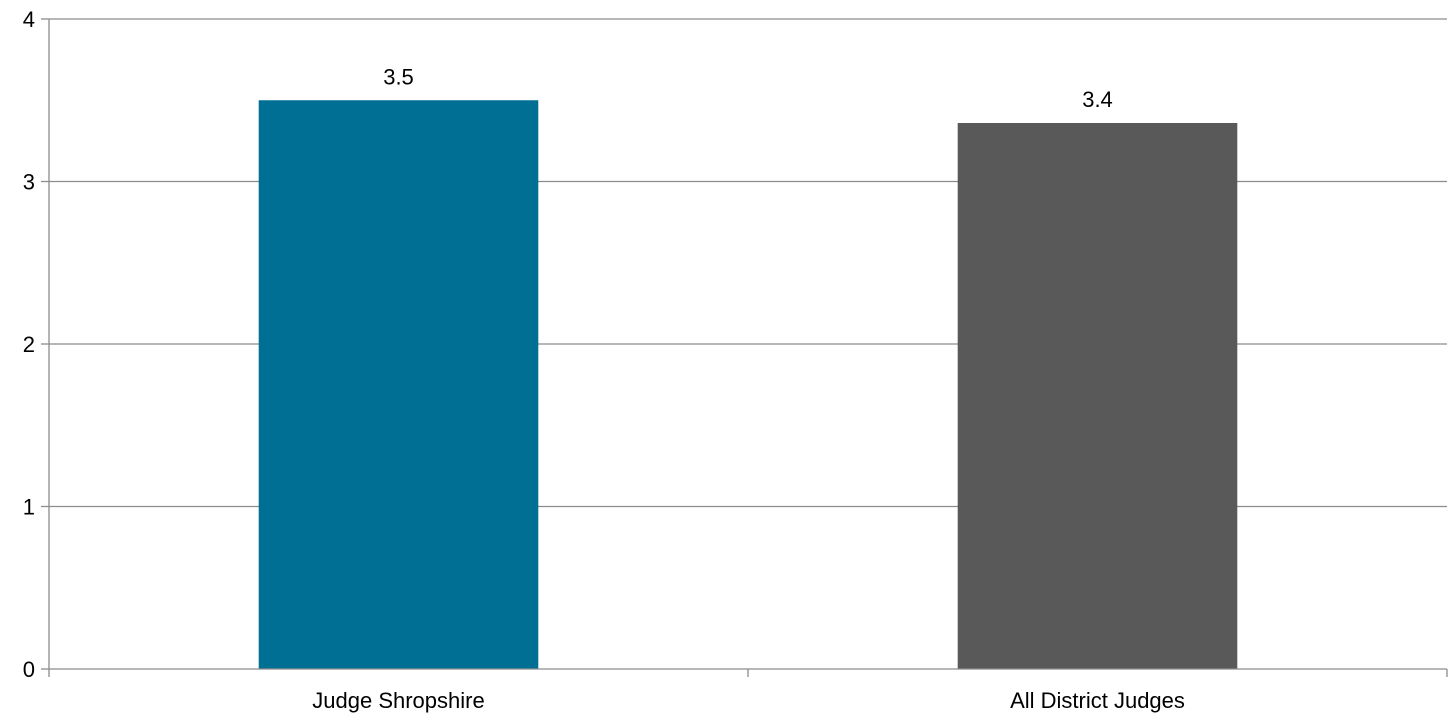 This screenshot has width=1455, height=722. What do you see at coordinates (1097, 700) in the screenshot?
I see `x-category-label: All District Judges` at bounding box center [1097, 700].